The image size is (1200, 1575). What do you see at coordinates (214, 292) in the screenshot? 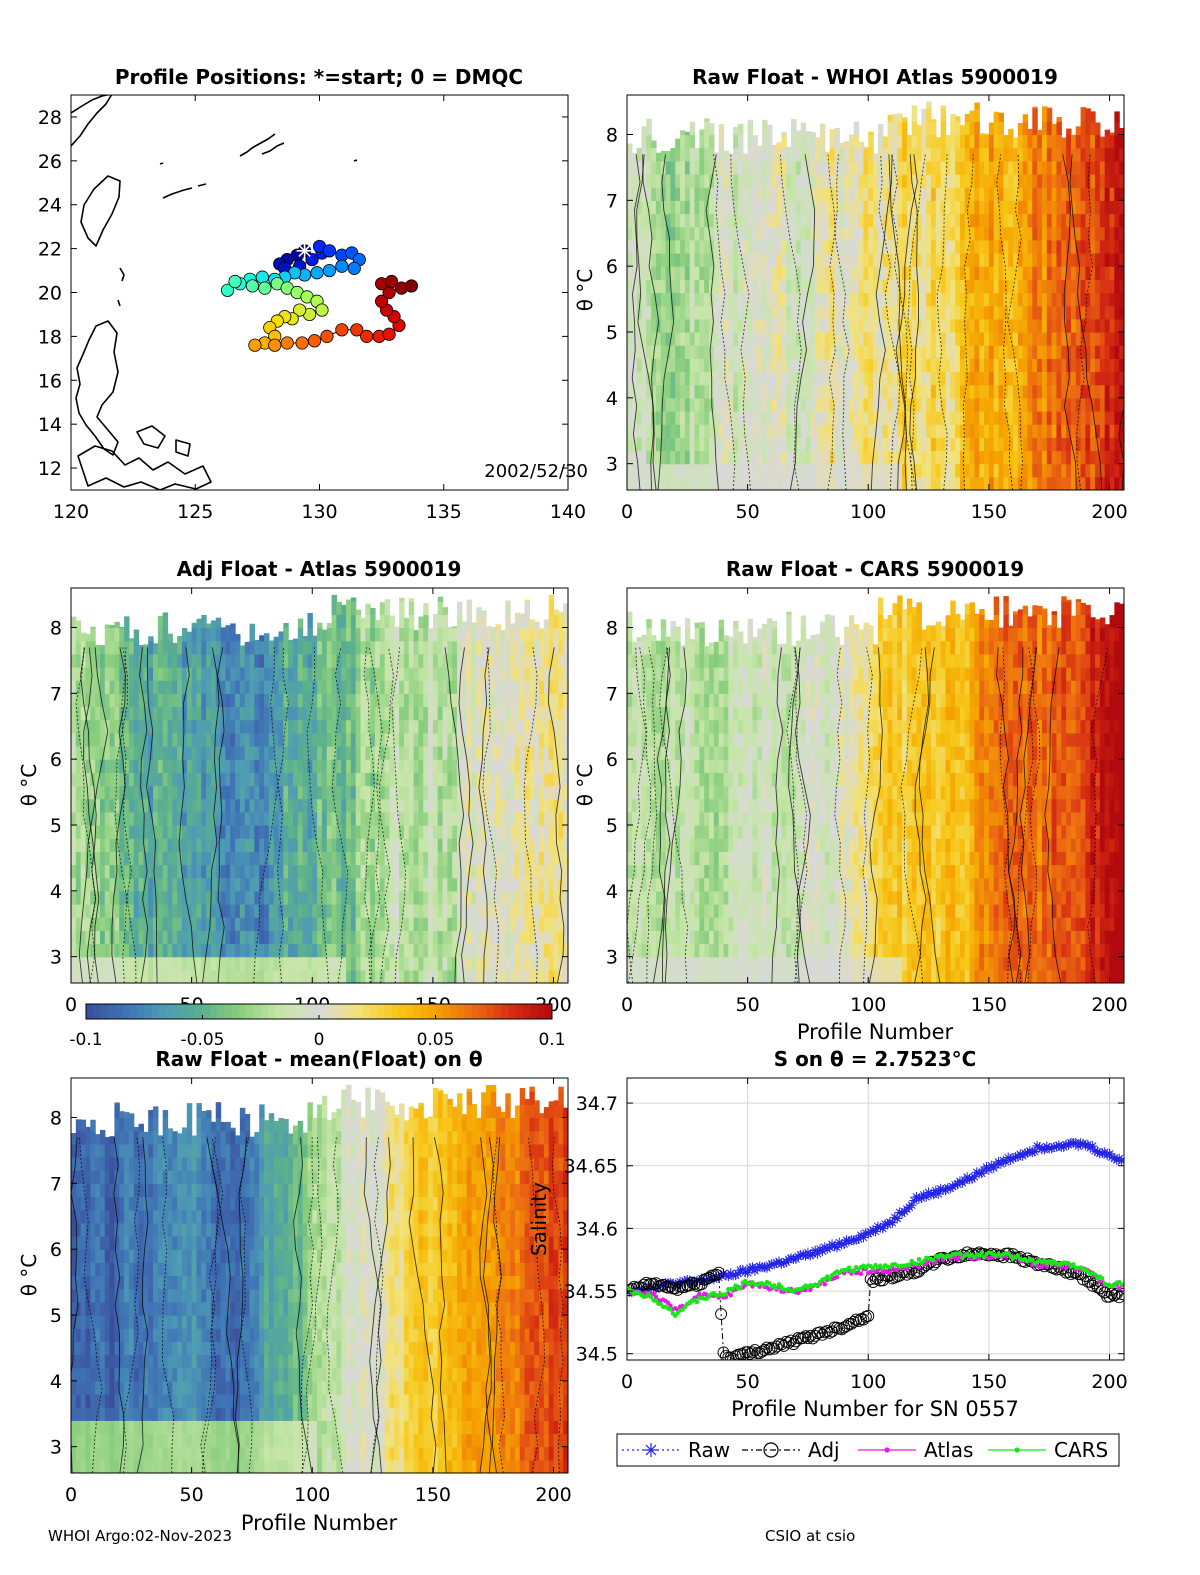
I see `map-coastlines` at bounding box center [214, 292].